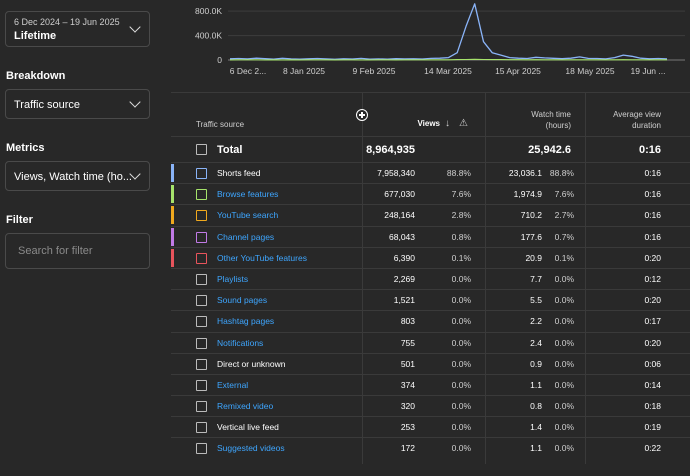 The width and height of the screenshot is (690, 476). What do you see at coordinates (463, 123) in the screenshot?
I see `warning-icon: ⚠` at bounding box center [463, 123].